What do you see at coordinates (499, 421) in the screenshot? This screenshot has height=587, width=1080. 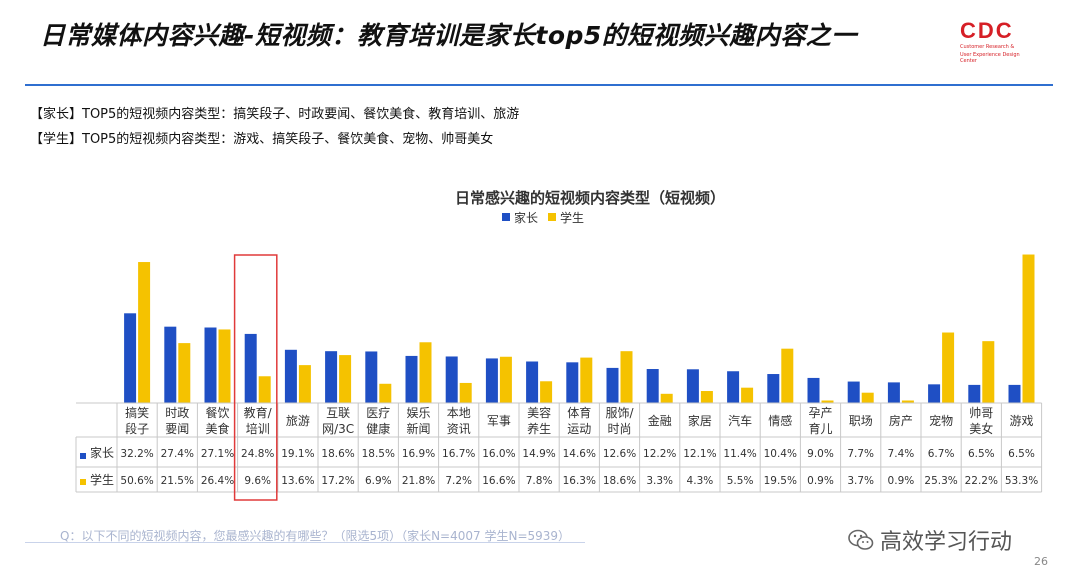 I see `category-label: 军事` at bounding box center [499, 421].